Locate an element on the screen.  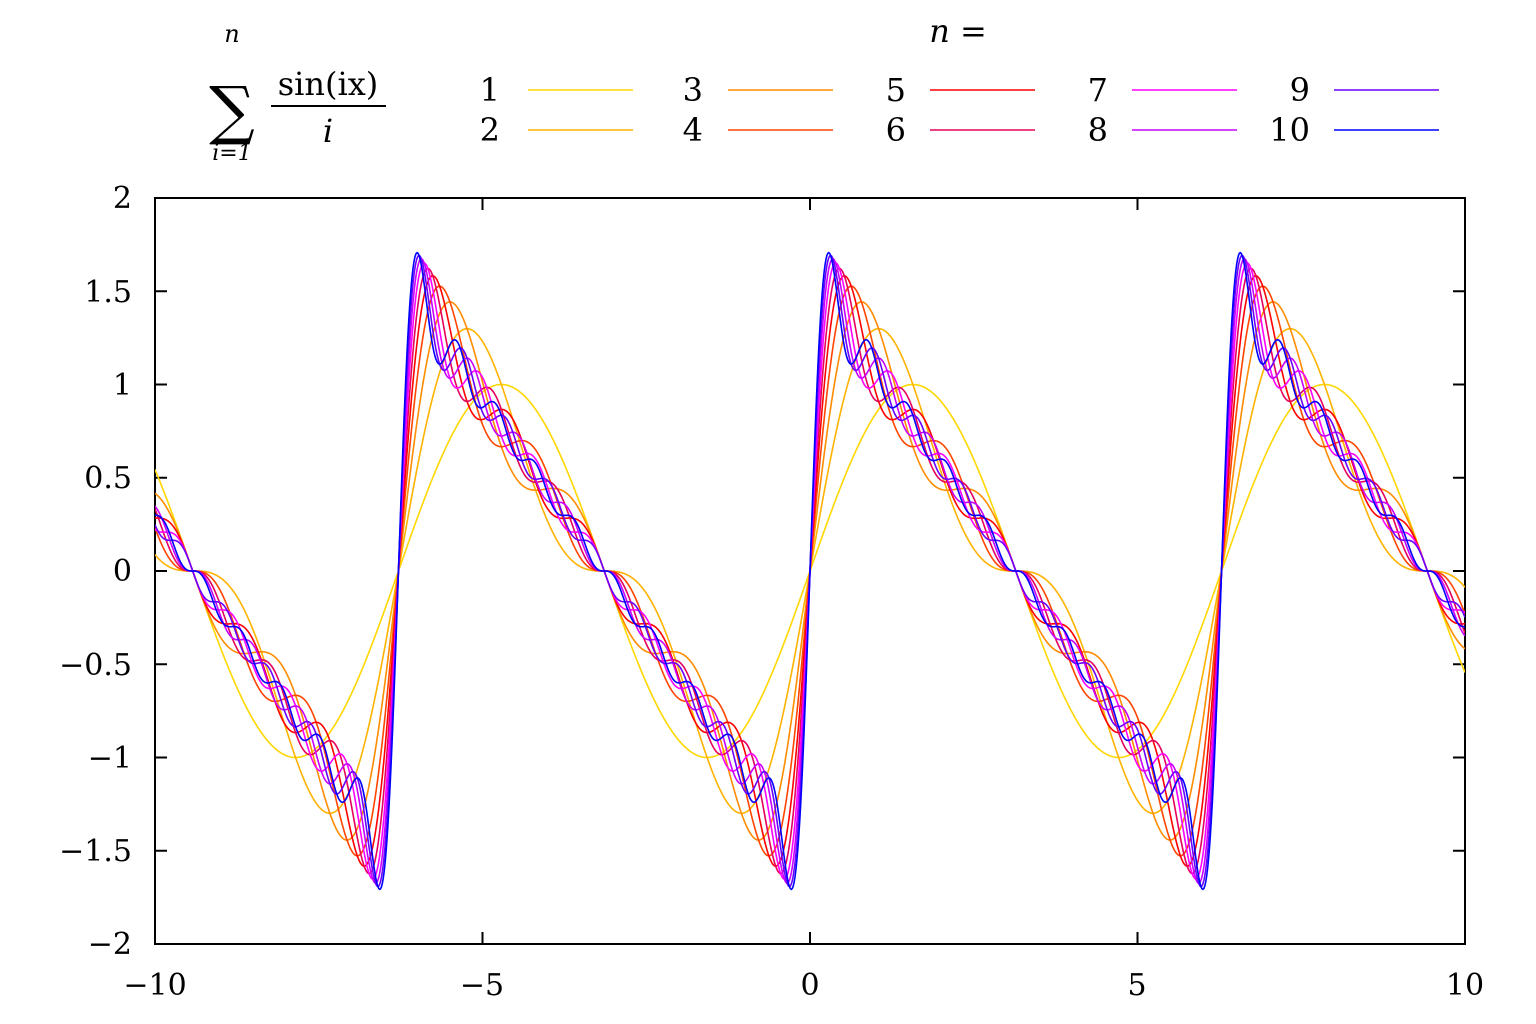
y-tick-label: 0.5 is located at coordinates (108, 478).